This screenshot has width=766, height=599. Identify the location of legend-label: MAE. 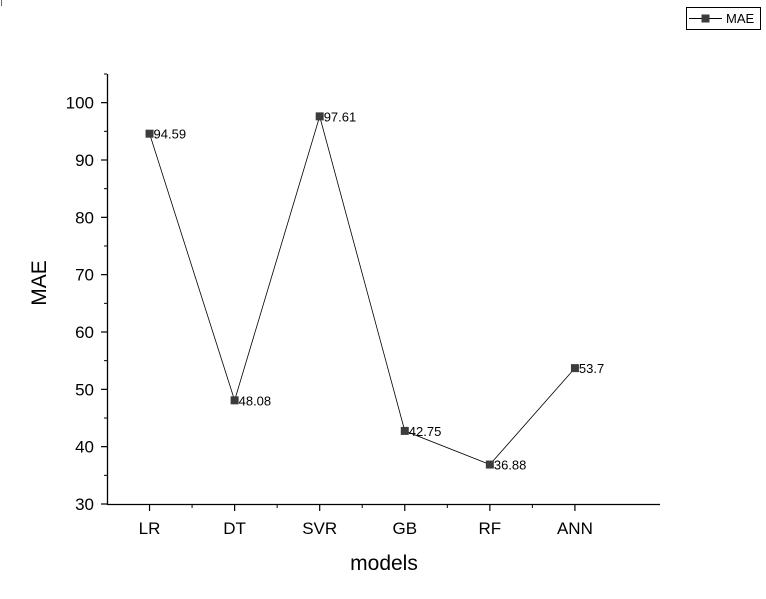
(740, 18).